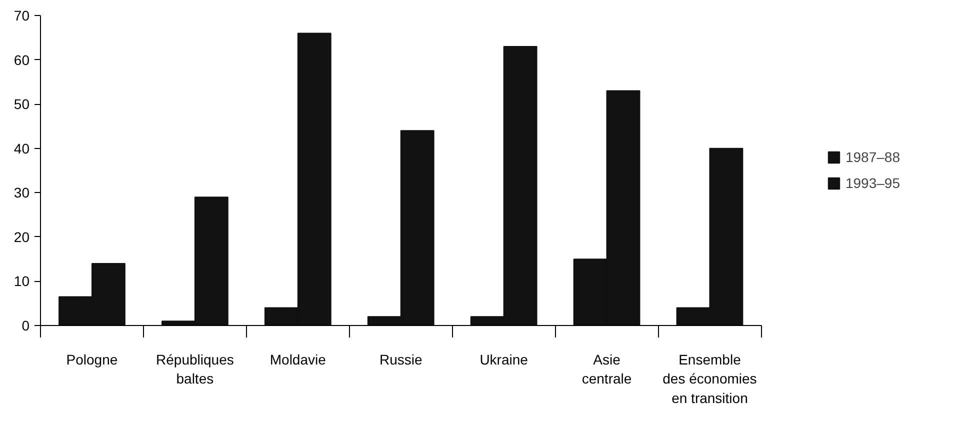 The image size is (959, 433). Describe the element at coordinates (22, 16) in the screenshot. I see `y-tick-label: 70` at that location.